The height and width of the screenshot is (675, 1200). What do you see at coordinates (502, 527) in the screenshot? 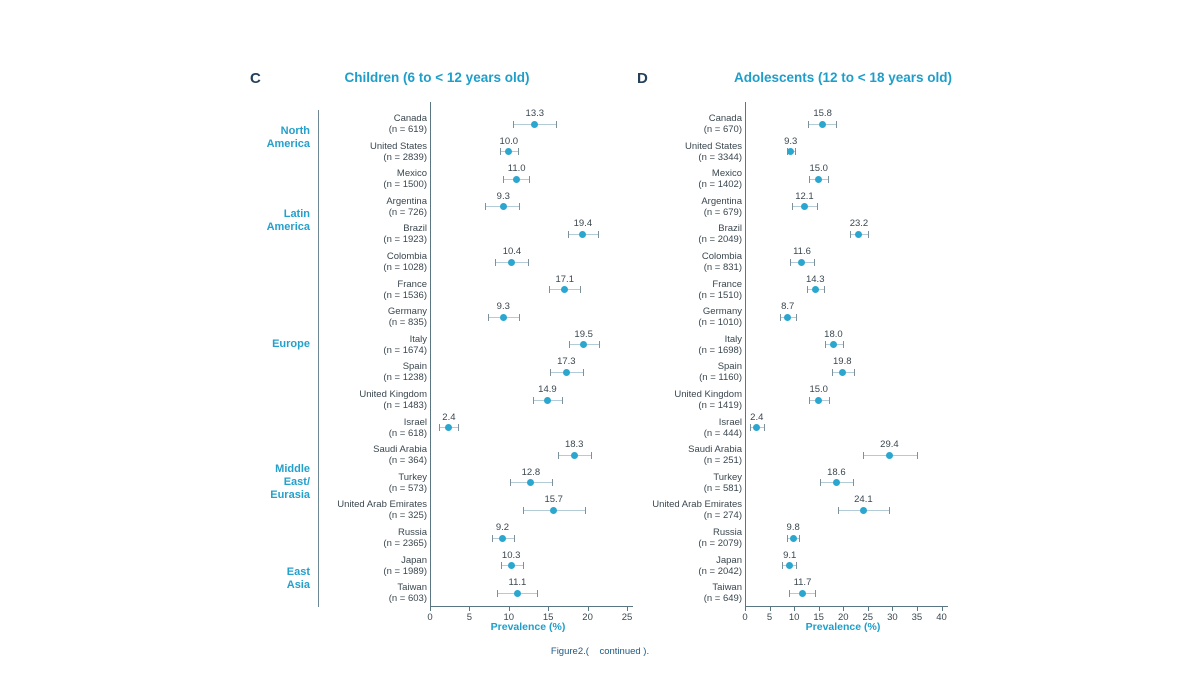
I see `value-label: 9.2` at bounding box center [502, 527].